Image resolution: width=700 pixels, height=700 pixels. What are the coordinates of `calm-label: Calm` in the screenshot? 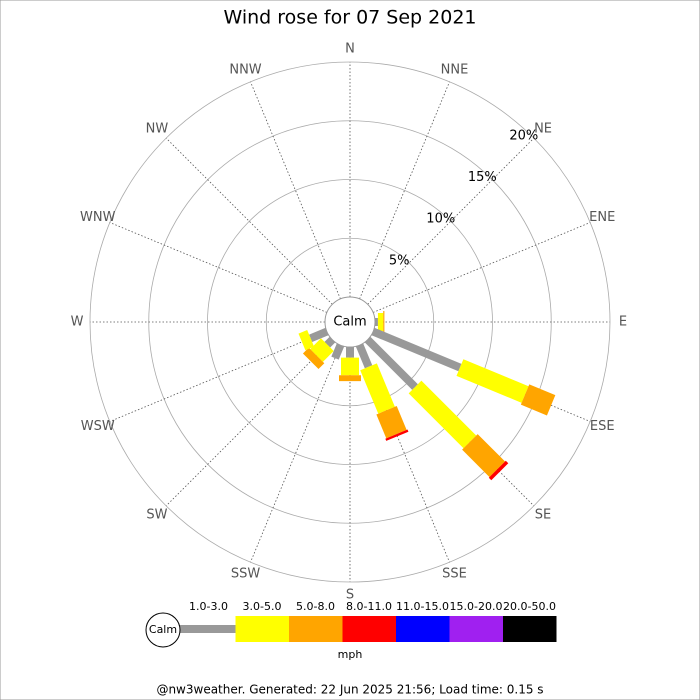 It's located at (349, 322).